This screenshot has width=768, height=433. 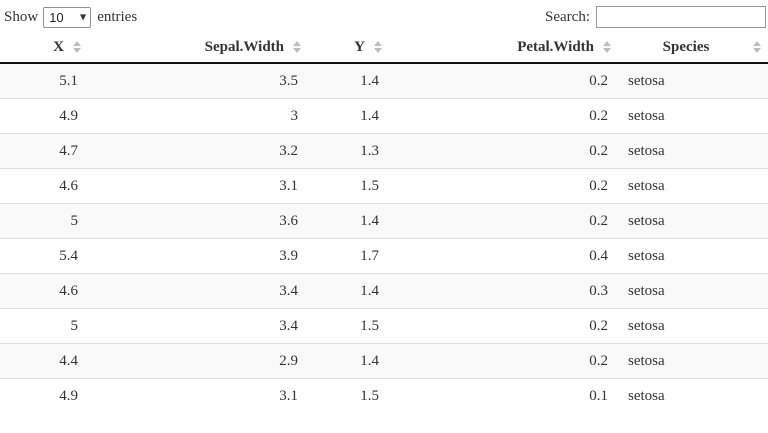 I want to click on table-row: 4.6 3.4 1.4 0.3 setosa, so click(x=384, y=291).